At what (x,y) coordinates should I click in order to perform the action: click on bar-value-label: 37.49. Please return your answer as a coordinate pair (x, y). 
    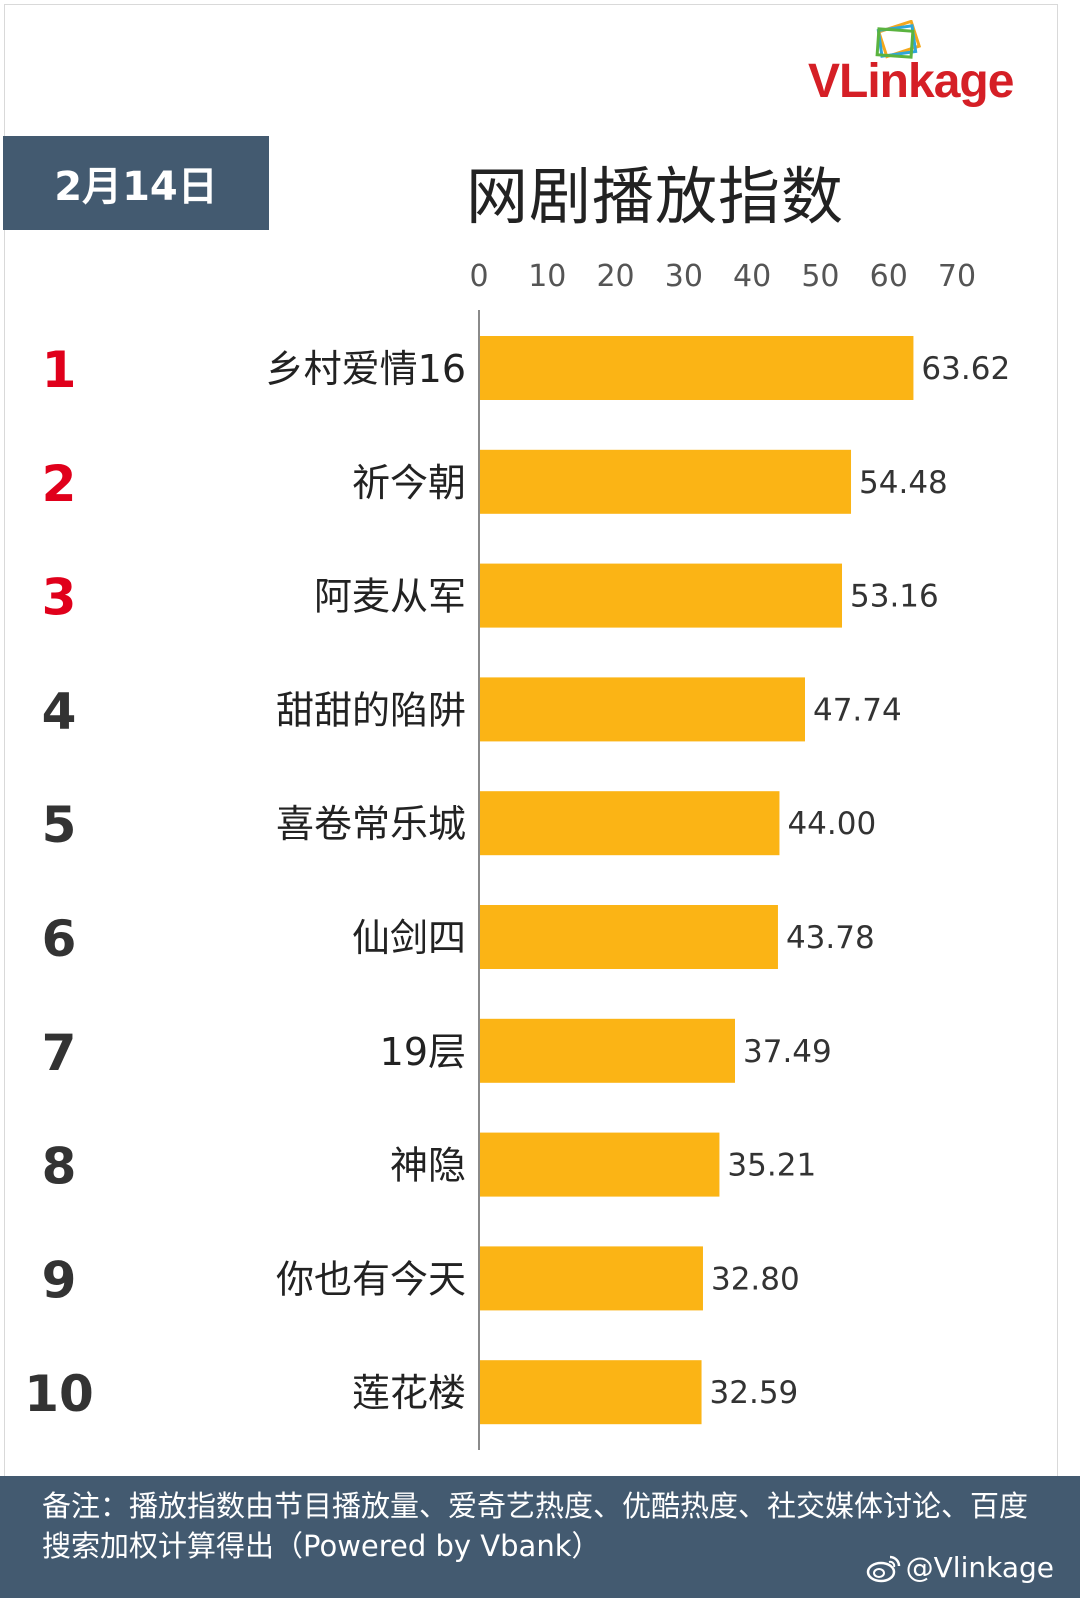
    Looking at the image, I should click on (787, 1052).